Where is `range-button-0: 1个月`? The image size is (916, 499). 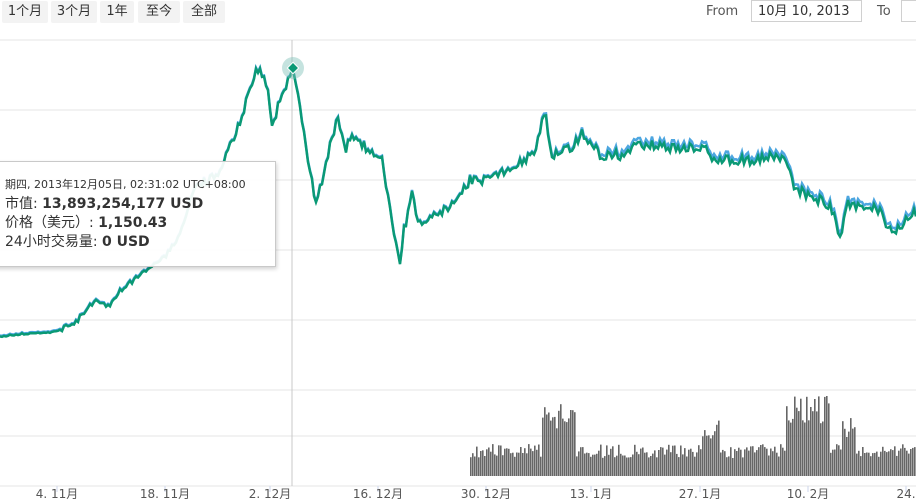
range-button-0: 1个月 is located at coordinates (25, 12).